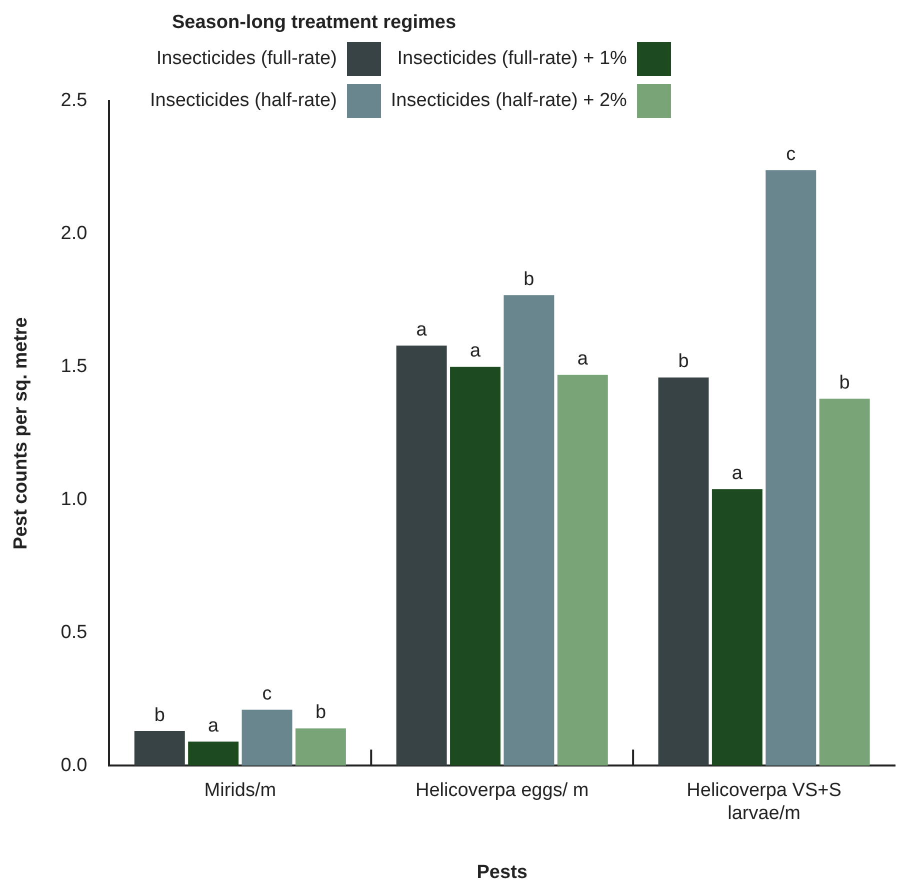 This screenshot has width=905, height=888. What do you see at coordinates (74, 367) in the screenshot?
I see `y-tick-label: 1.5` at bounding box center [74, 367].